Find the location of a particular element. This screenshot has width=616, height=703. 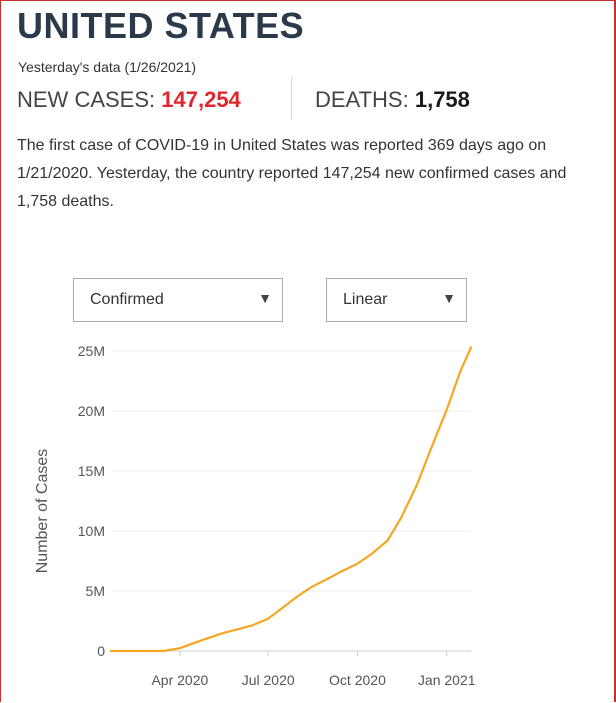

deaths-label: DEATHS: is located at coordinates (362, 99).